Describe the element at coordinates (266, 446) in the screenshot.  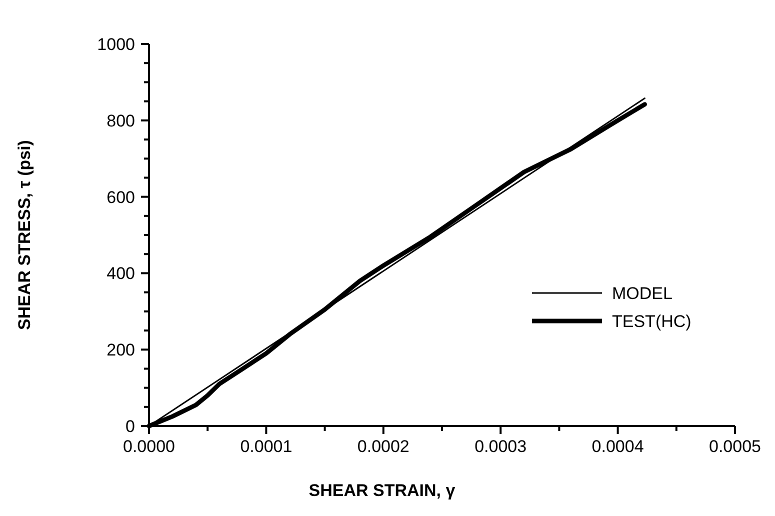
I see `x-tick-label: 0.0001` at that location.